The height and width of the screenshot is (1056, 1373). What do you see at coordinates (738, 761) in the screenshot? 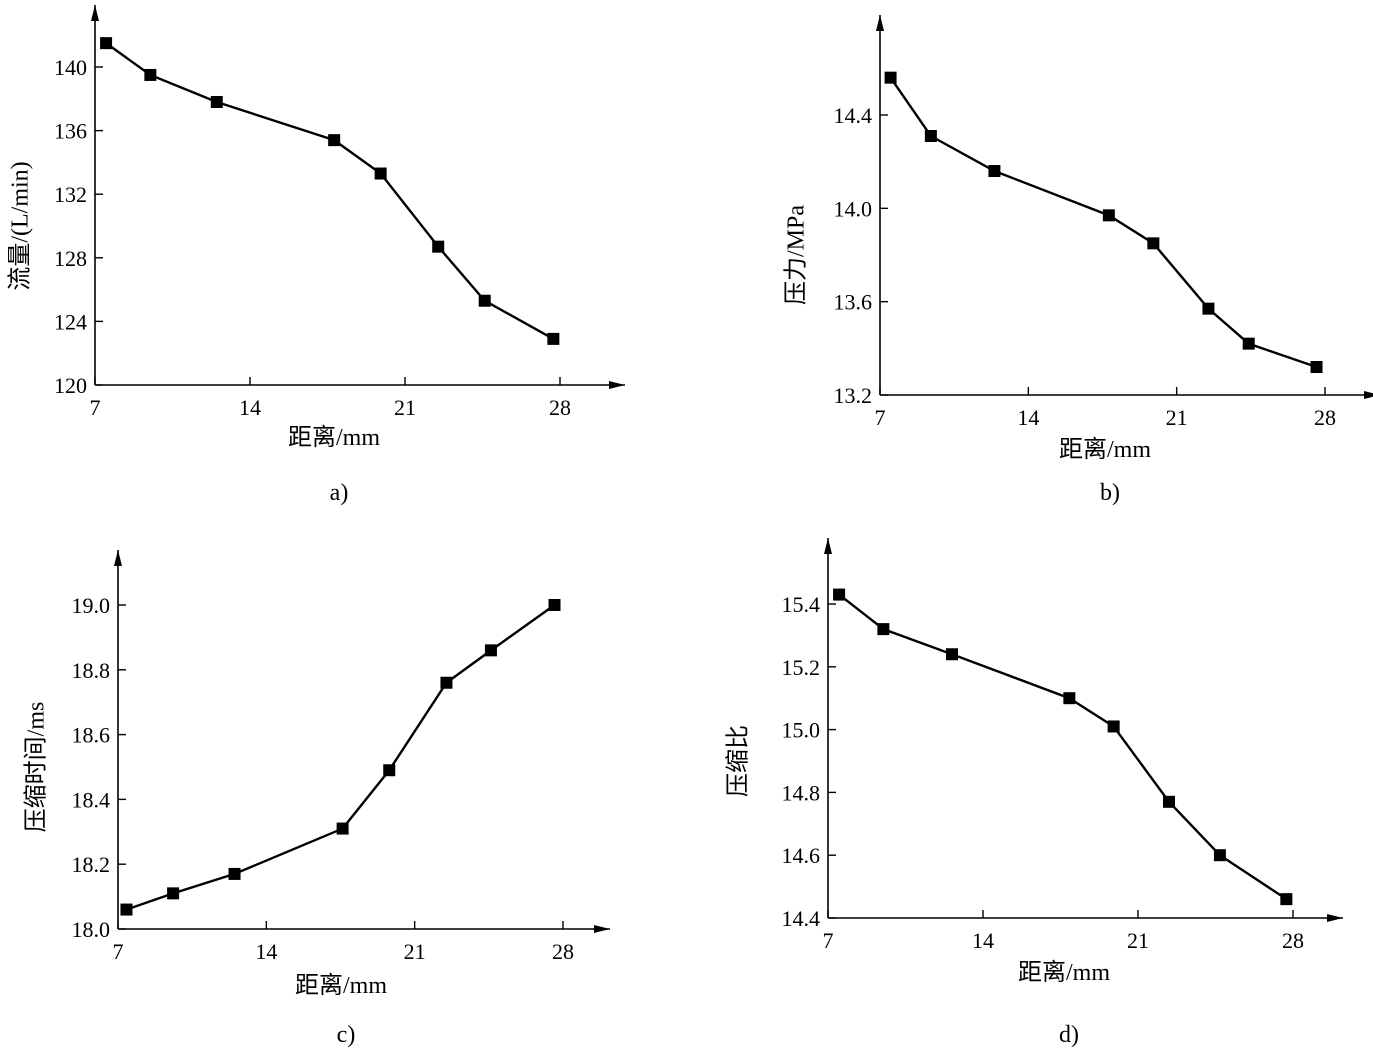
I see `y-axis-label: 压缩比` at bounding box center [738, 761].